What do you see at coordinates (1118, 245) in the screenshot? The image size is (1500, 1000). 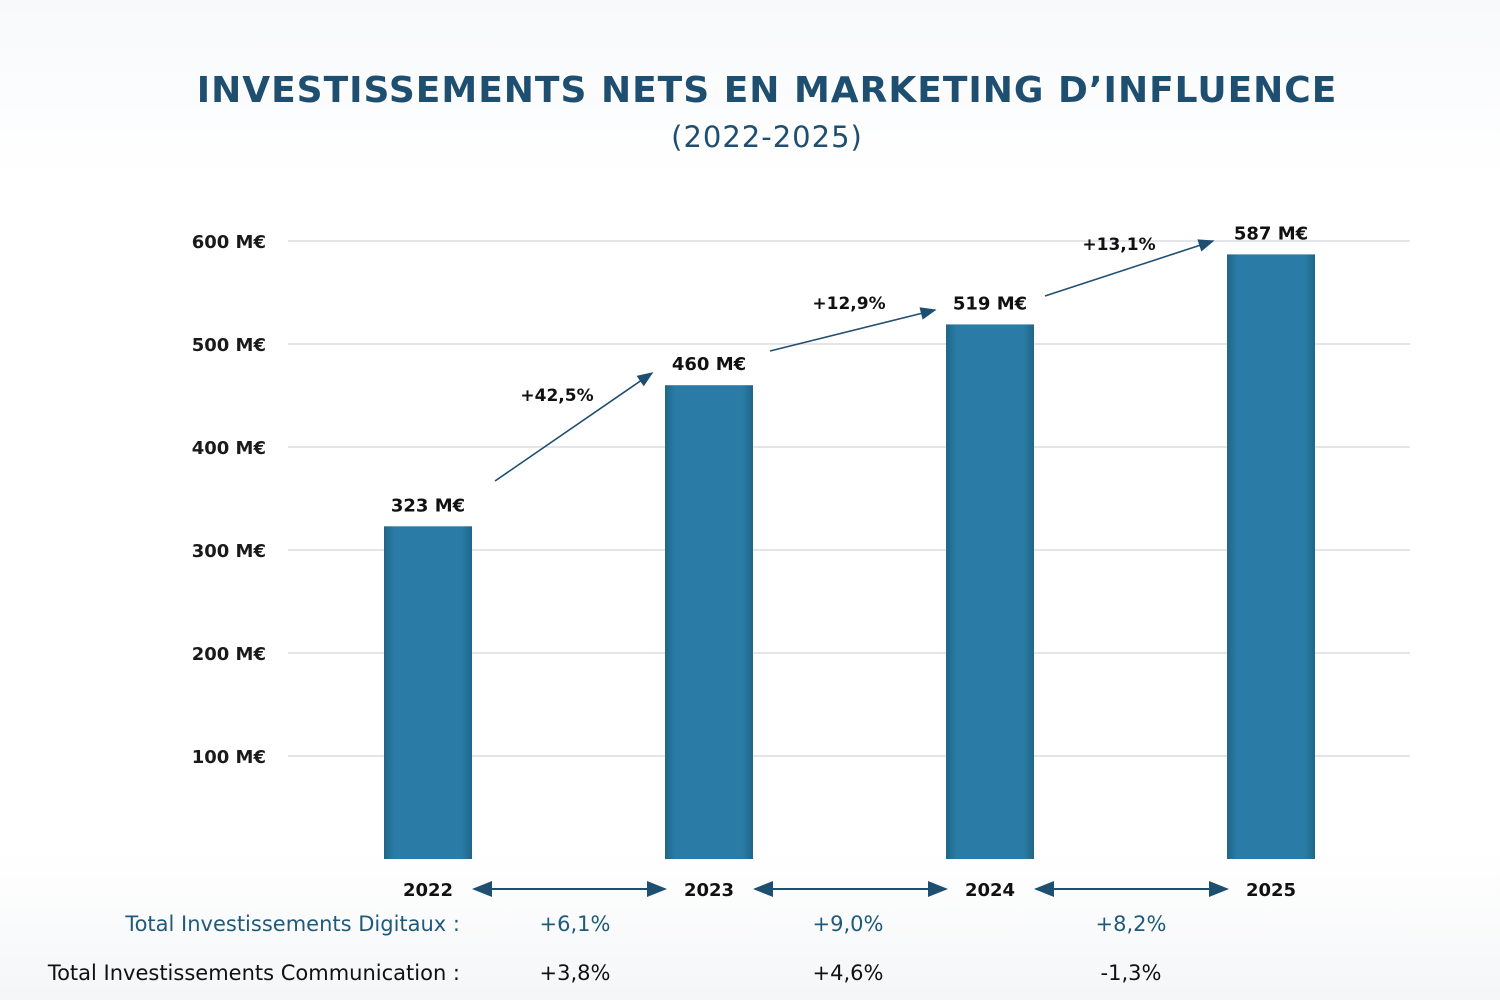 I see `growth-label: +13,1%` at bounding box center [1118, 245].